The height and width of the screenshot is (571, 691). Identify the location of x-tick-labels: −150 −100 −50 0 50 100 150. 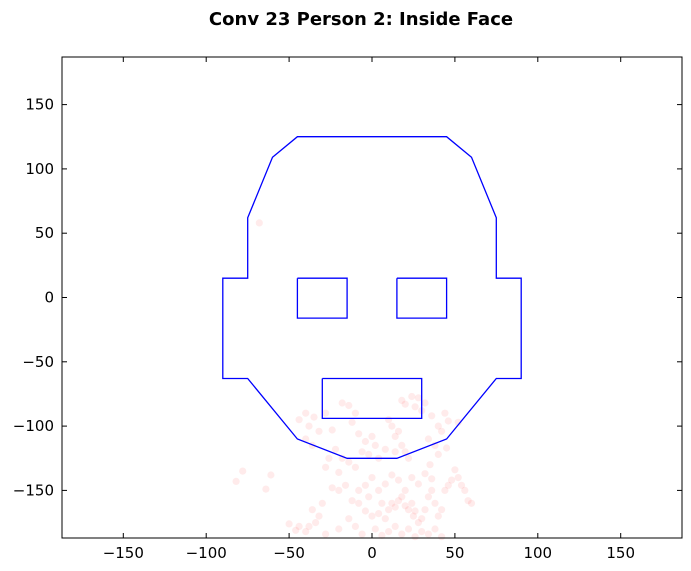
(369, 553).